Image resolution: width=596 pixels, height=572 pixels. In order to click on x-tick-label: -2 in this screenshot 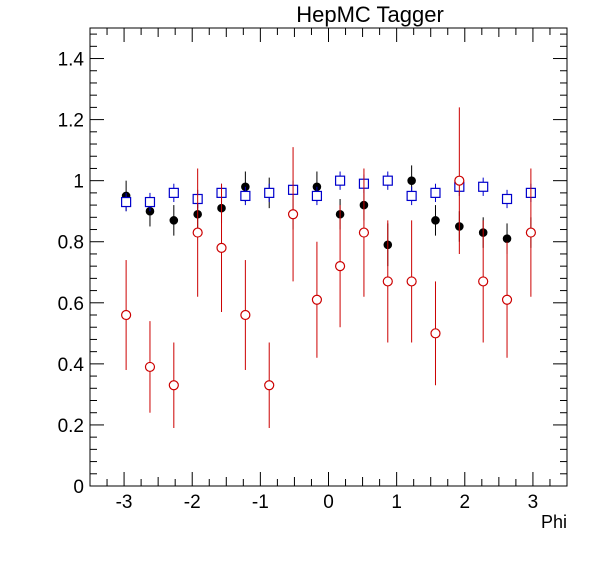, I will do `click(192, 502)`.